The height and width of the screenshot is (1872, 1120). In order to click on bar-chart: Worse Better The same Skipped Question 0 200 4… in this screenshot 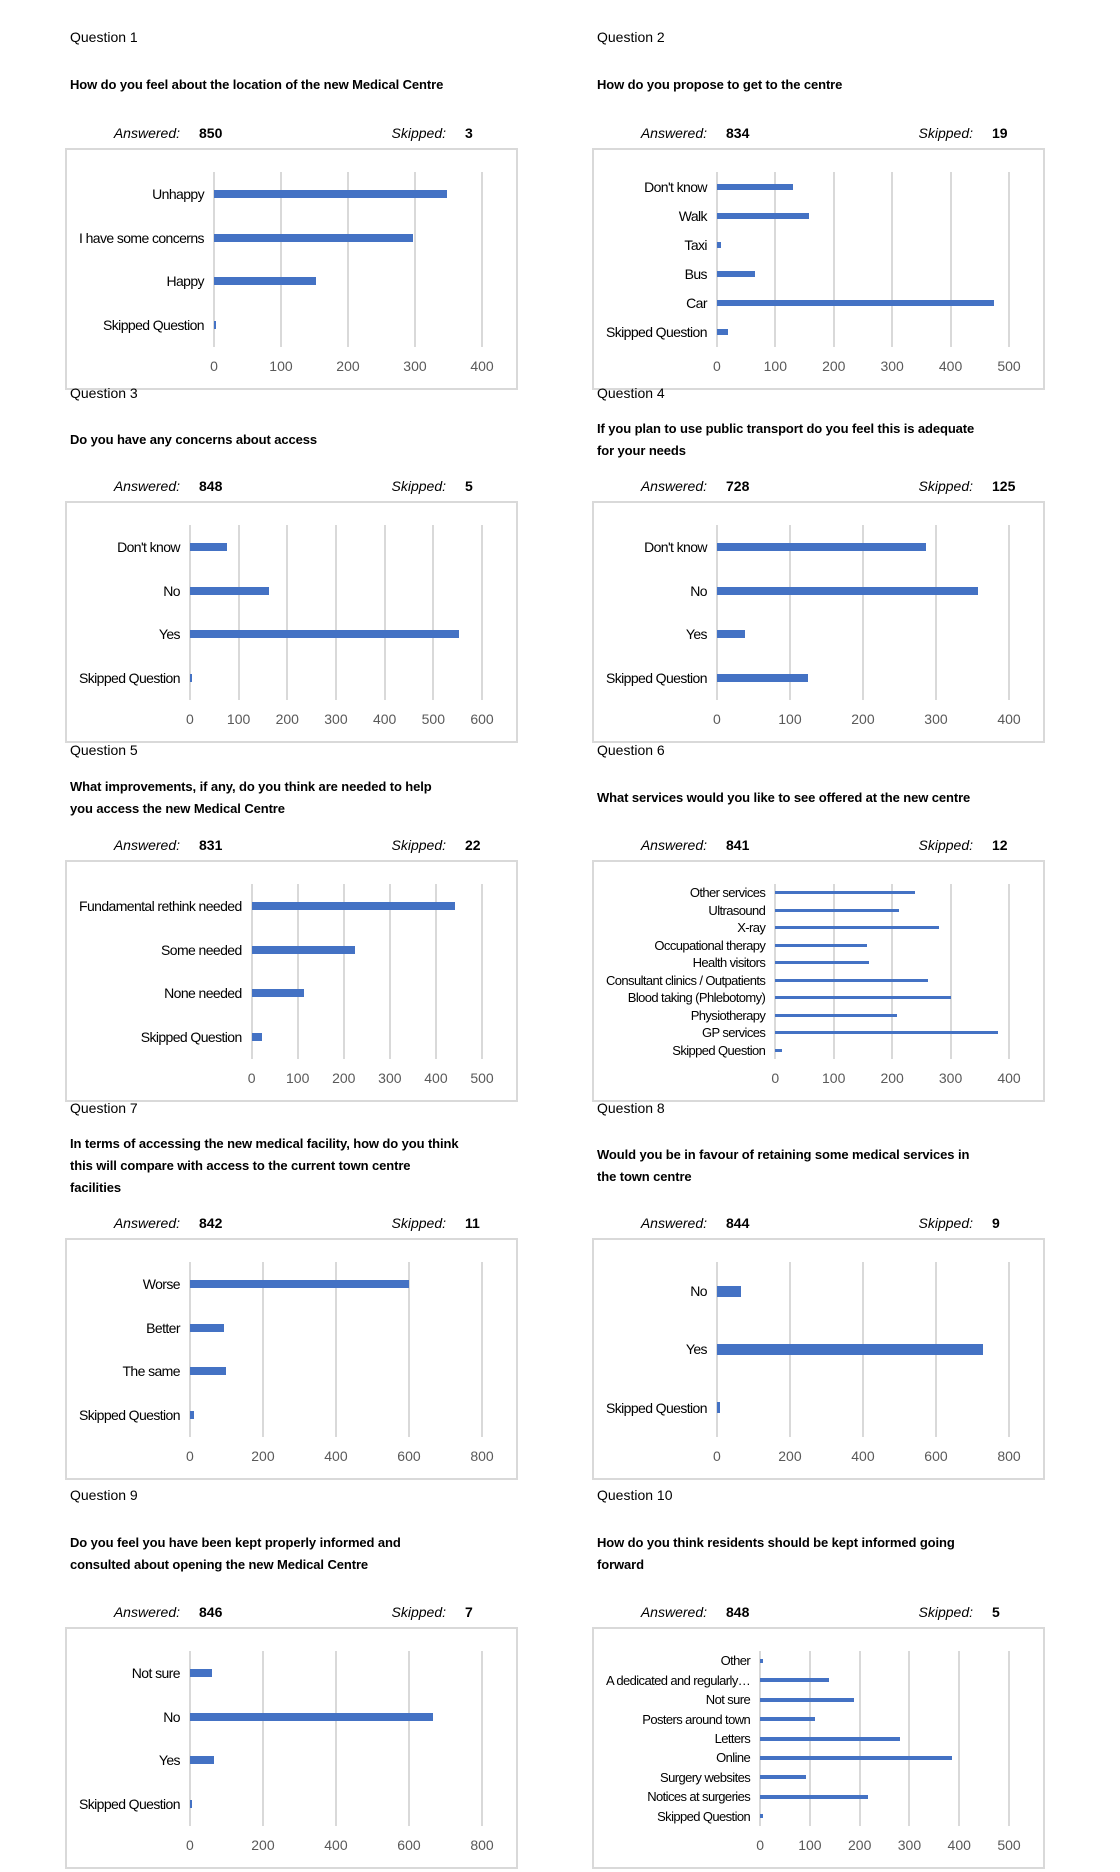, I will do `click(291, 1359)`.